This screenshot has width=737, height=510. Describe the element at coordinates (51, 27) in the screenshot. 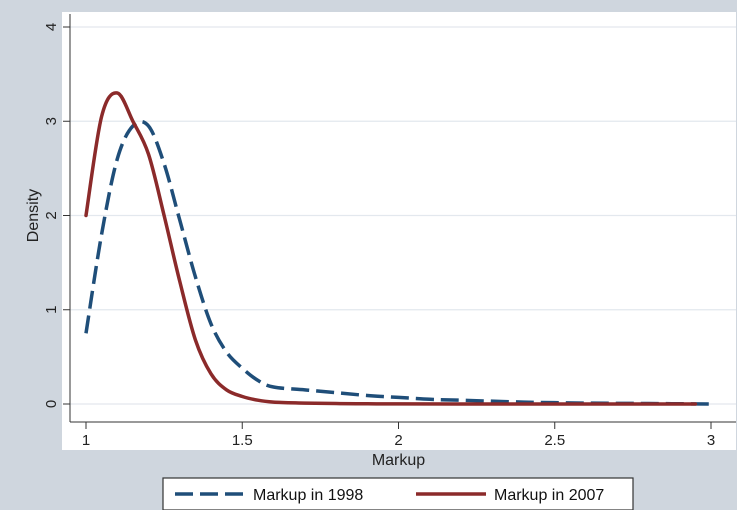

I see `y-tick-label: 4` at that location.